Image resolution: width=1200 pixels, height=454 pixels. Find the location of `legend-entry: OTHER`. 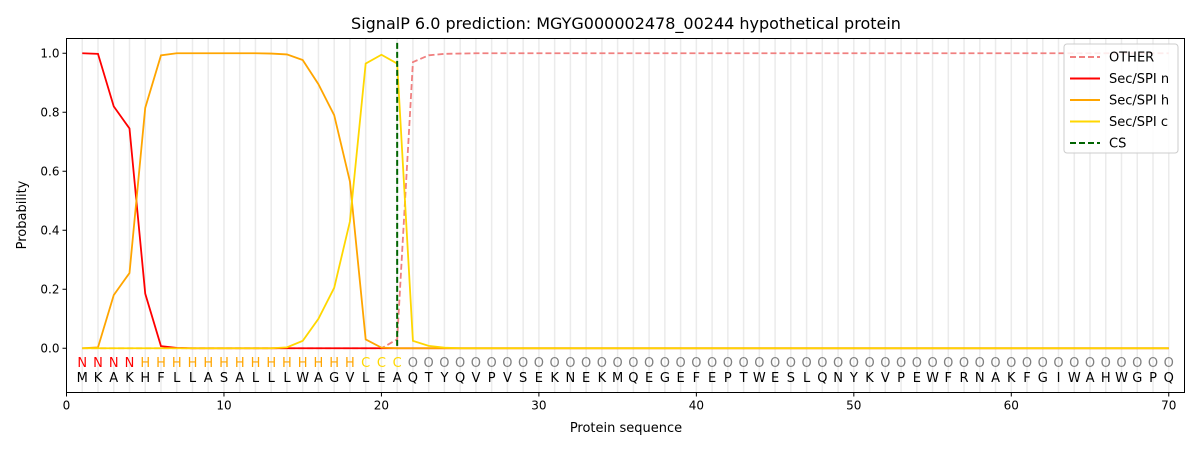

legend-entry: OTHER is located at coordinates (1131, 58).